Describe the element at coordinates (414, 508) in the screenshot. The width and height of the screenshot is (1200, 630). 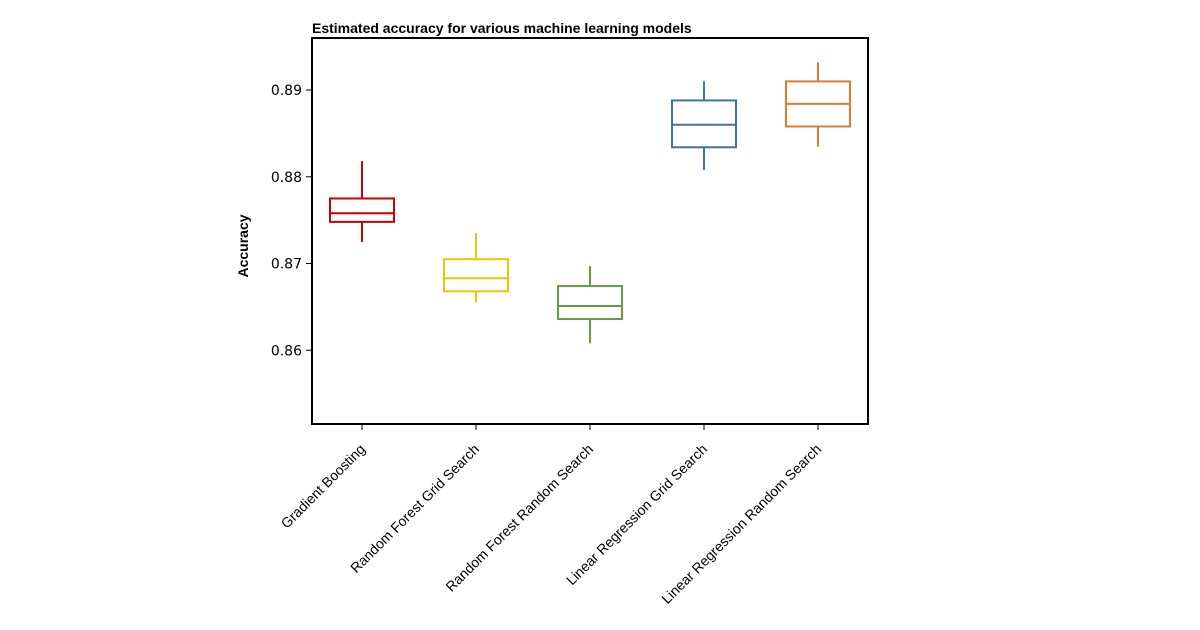
I see `x-tick-label: Random Forest Grid Search` at that location.